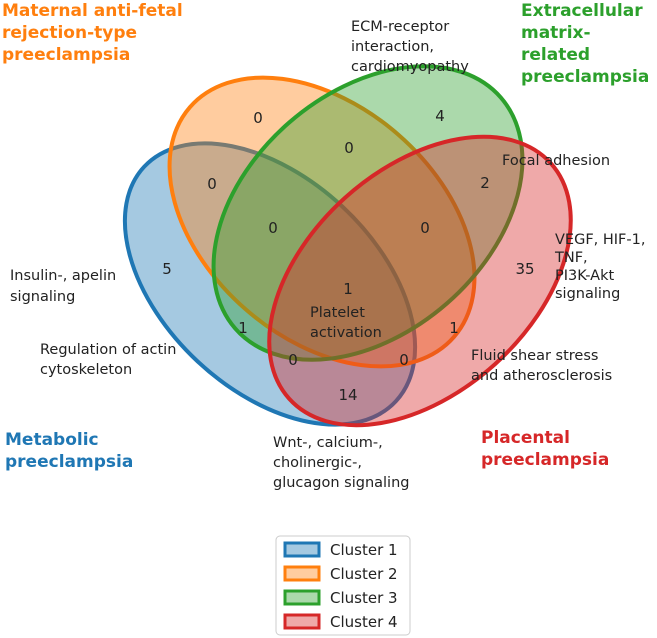 The width and height of the screenshot is (657, 638). Describe the element at coordinates (364, 598) in the screenshot. I see `legend-label-cluster3: Cluster 3` at that location.